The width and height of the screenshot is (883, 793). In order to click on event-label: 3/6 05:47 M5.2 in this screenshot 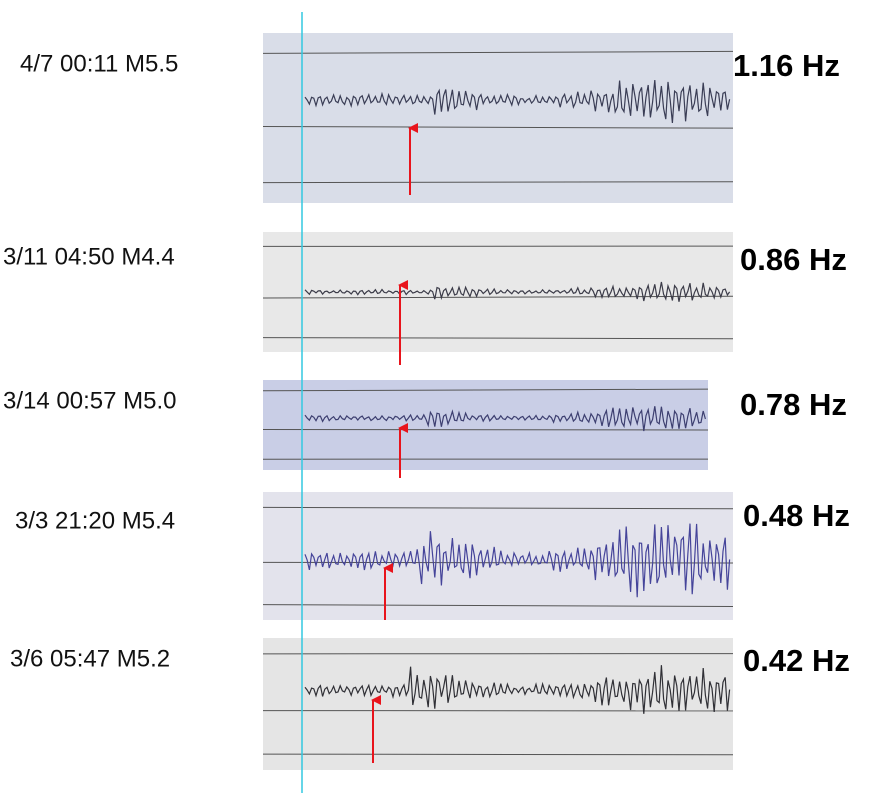, I will do `click(90, 658)`.